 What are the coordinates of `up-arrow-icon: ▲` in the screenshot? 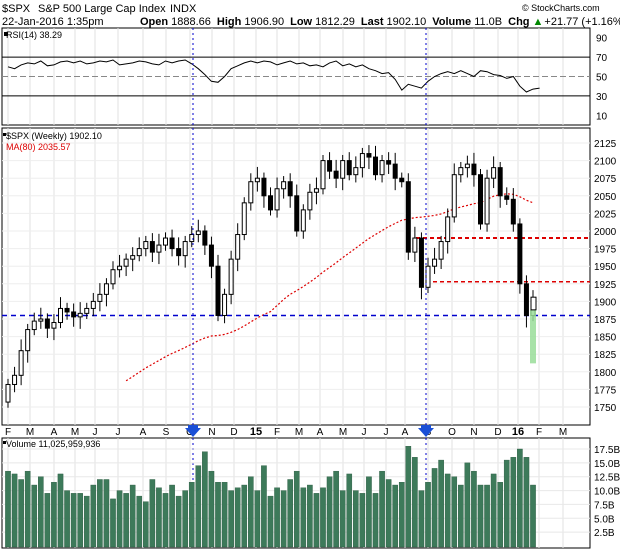 It's located at (538, 22).